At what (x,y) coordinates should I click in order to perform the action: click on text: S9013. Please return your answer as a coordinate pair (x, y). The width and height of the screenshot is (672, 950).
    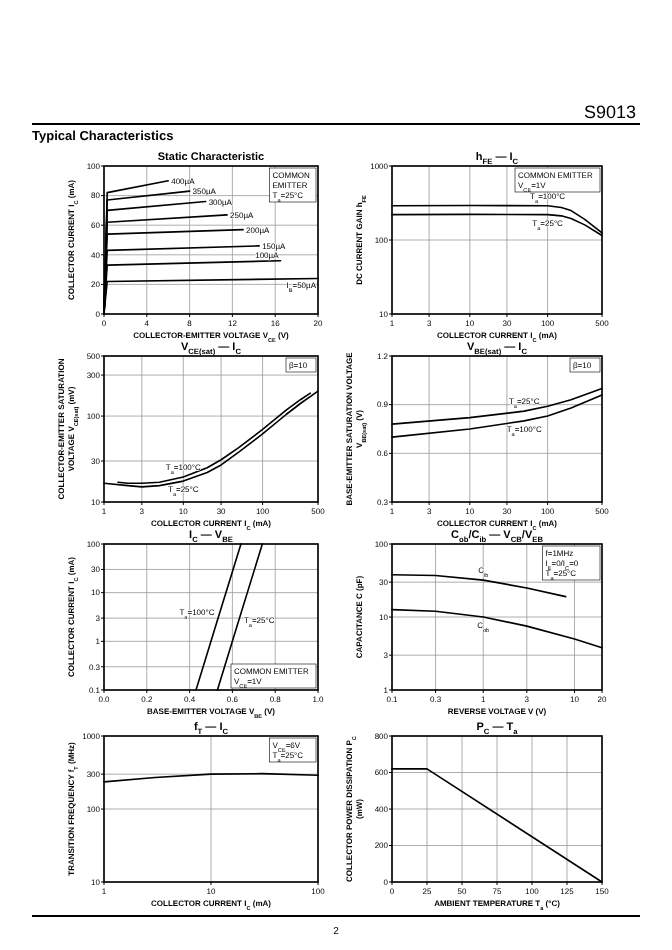
    Looking at the image, I should click on (609, 112).